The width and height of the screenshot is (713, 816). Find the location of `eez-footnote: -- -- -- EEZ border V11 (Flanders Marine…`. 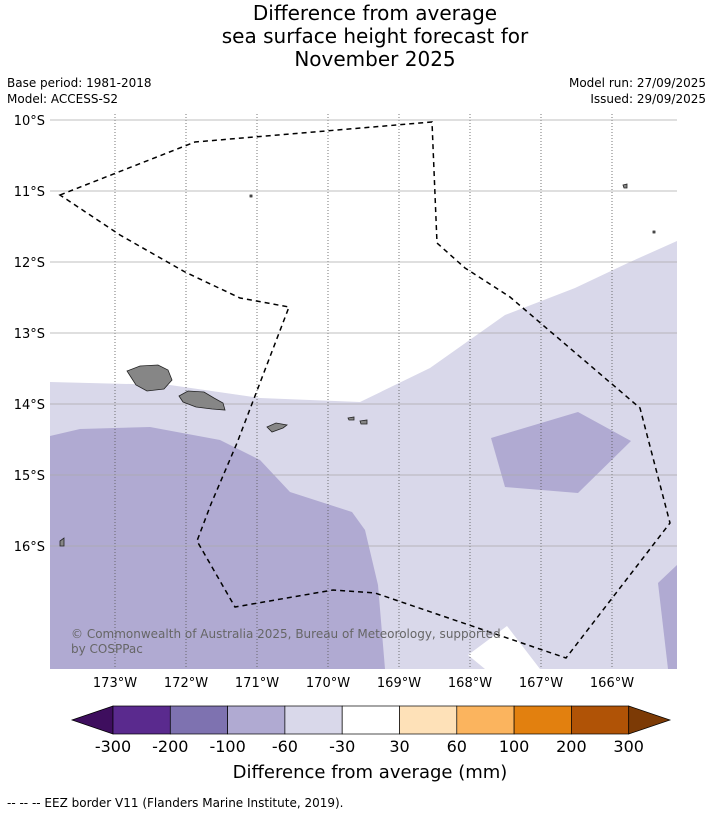

eez-footnote: -- -- -- EEZ border V11 (Flanders Marine… is located at coordinates (175, 803).